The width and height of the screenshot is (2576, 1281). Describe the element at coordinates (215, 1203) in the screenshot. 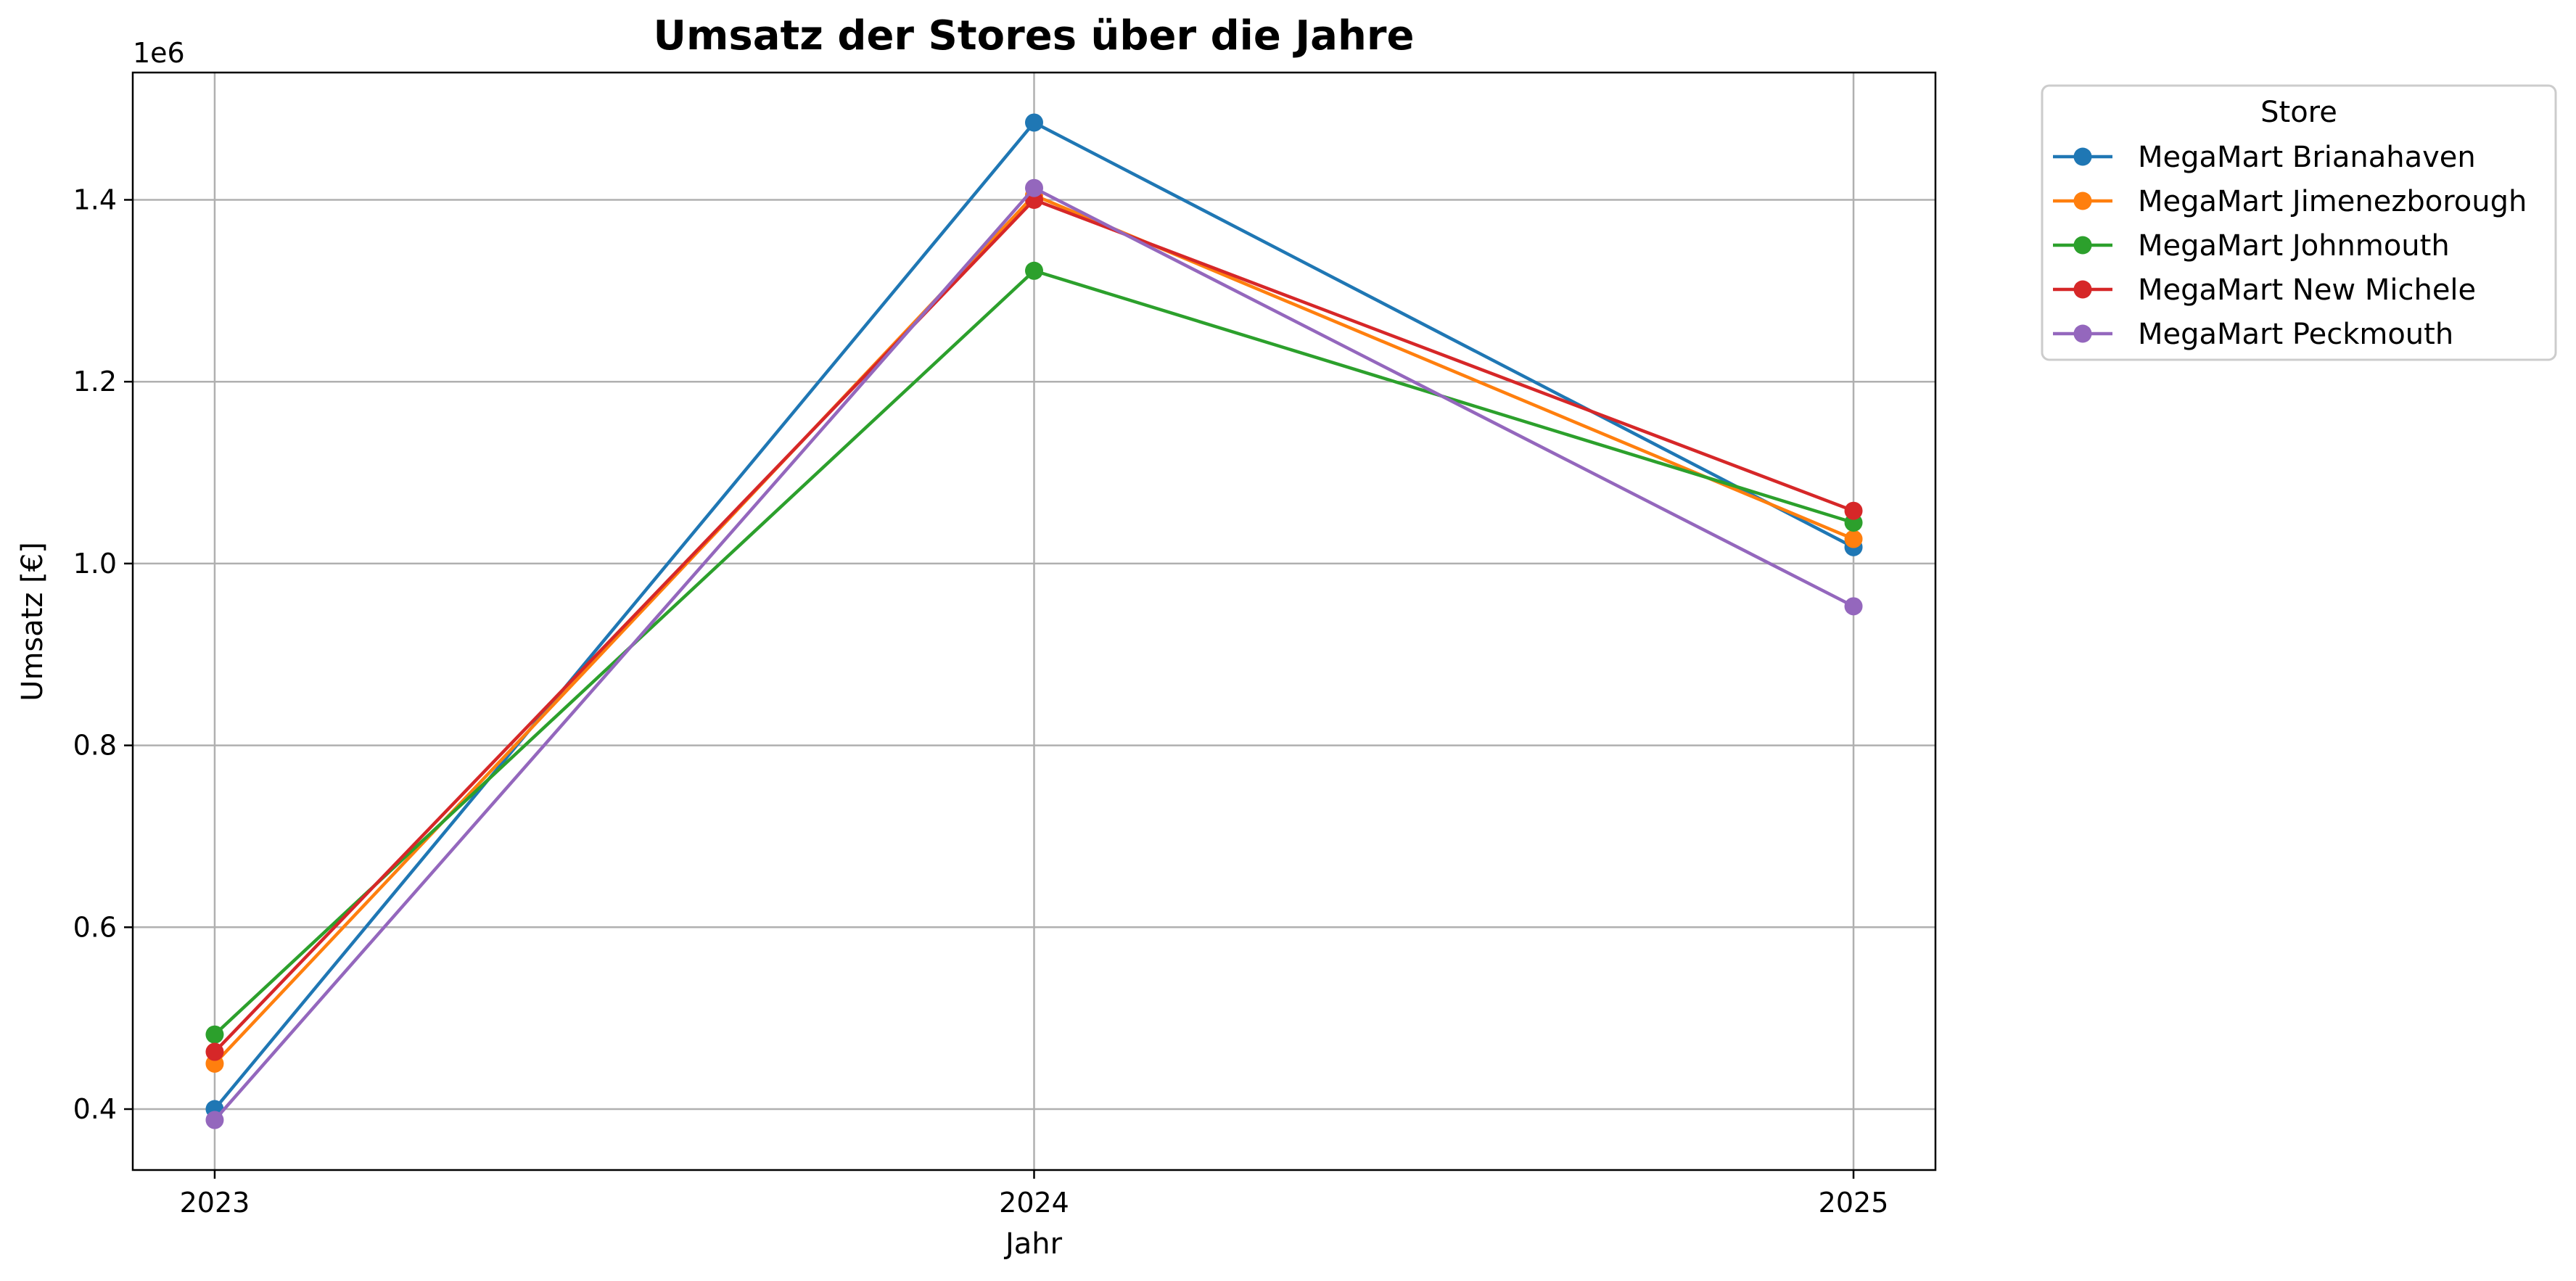

I see `x-tick-label: 2023` at that location.